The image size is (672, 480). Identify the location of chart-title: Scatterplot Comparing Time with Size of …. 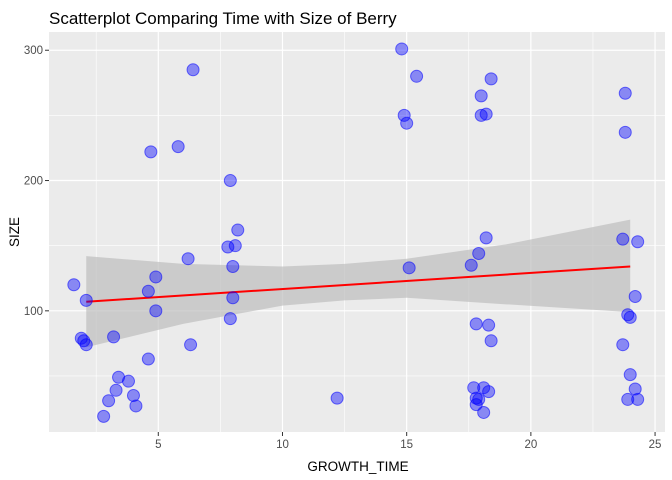
(223, 18).